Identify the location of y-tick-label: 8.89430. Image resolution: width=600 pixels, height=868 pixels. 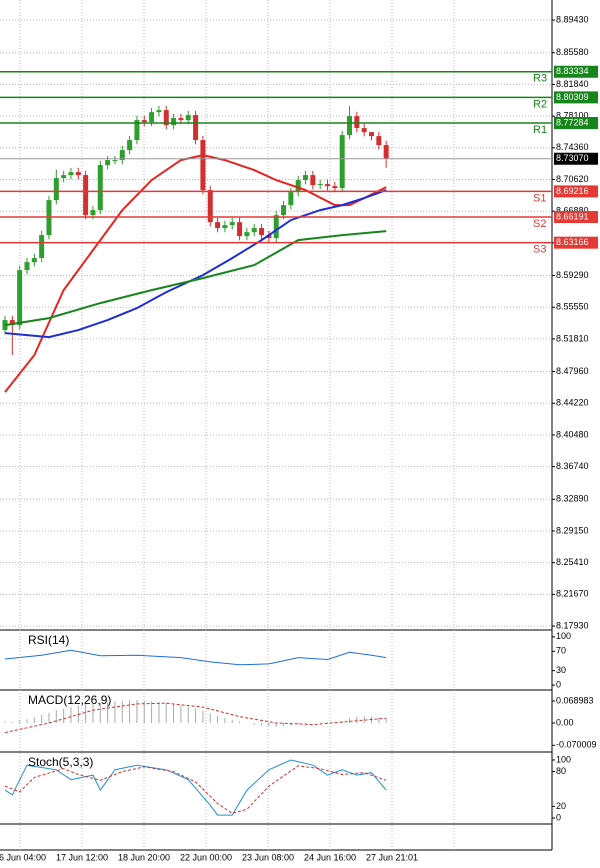
(572, 19).